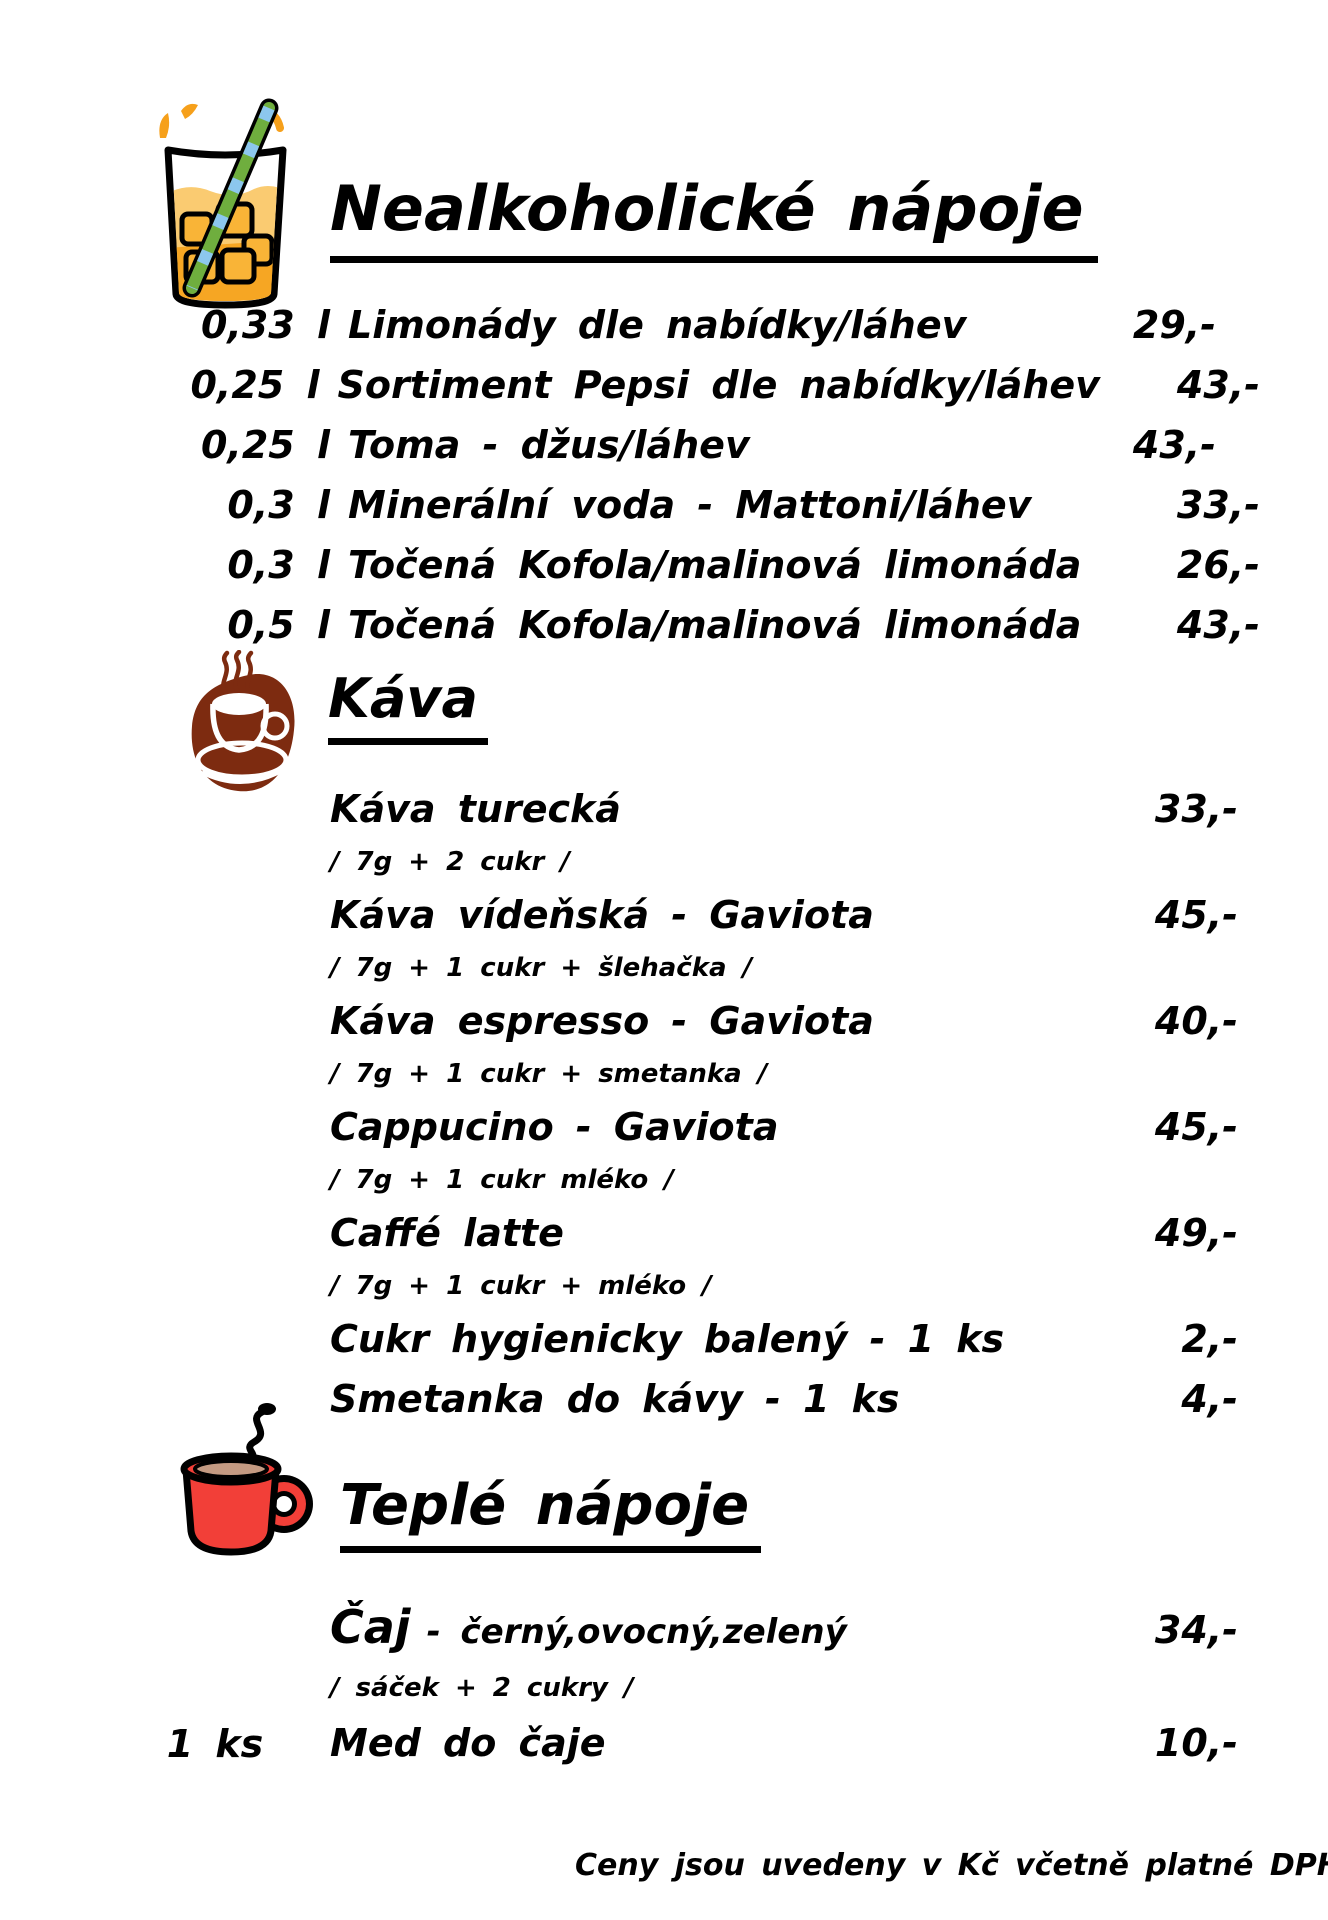 This screenshot has height=1920, width=1328. I want to click on section-title-coffee: Káva, so click(408, 708).